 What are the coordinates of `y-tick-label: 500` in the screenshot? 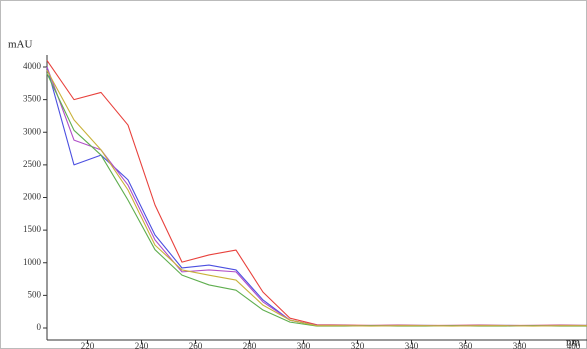 It's located at (35, 294).